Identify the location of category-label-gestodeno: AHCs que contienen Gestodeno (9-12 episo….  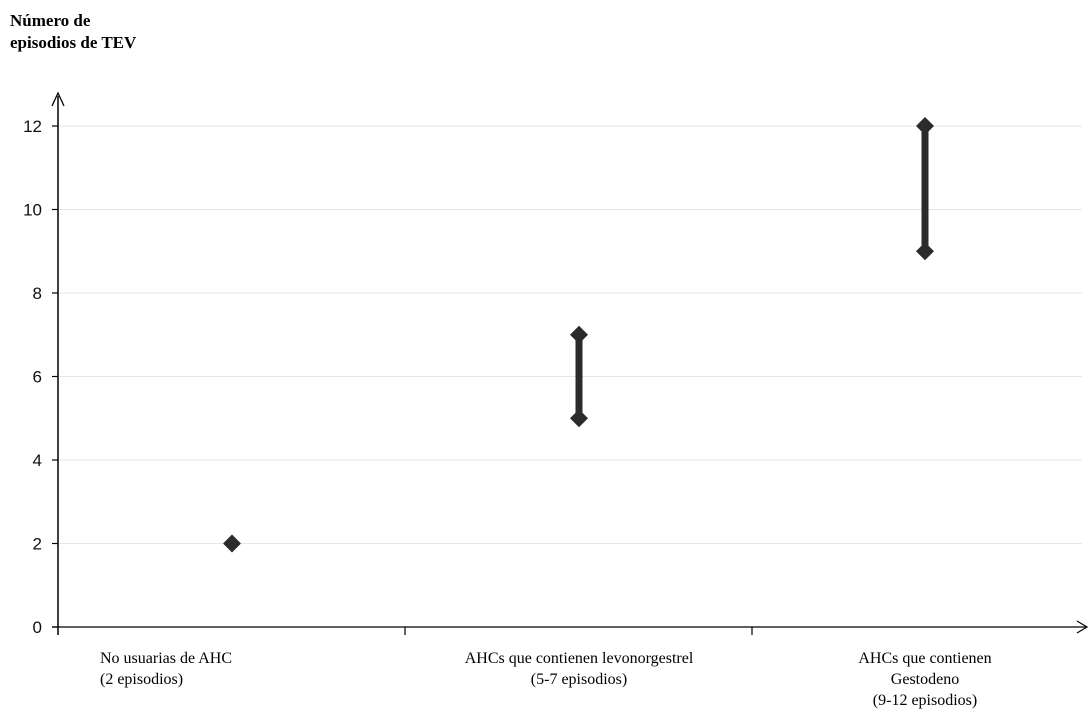
(925, 679).